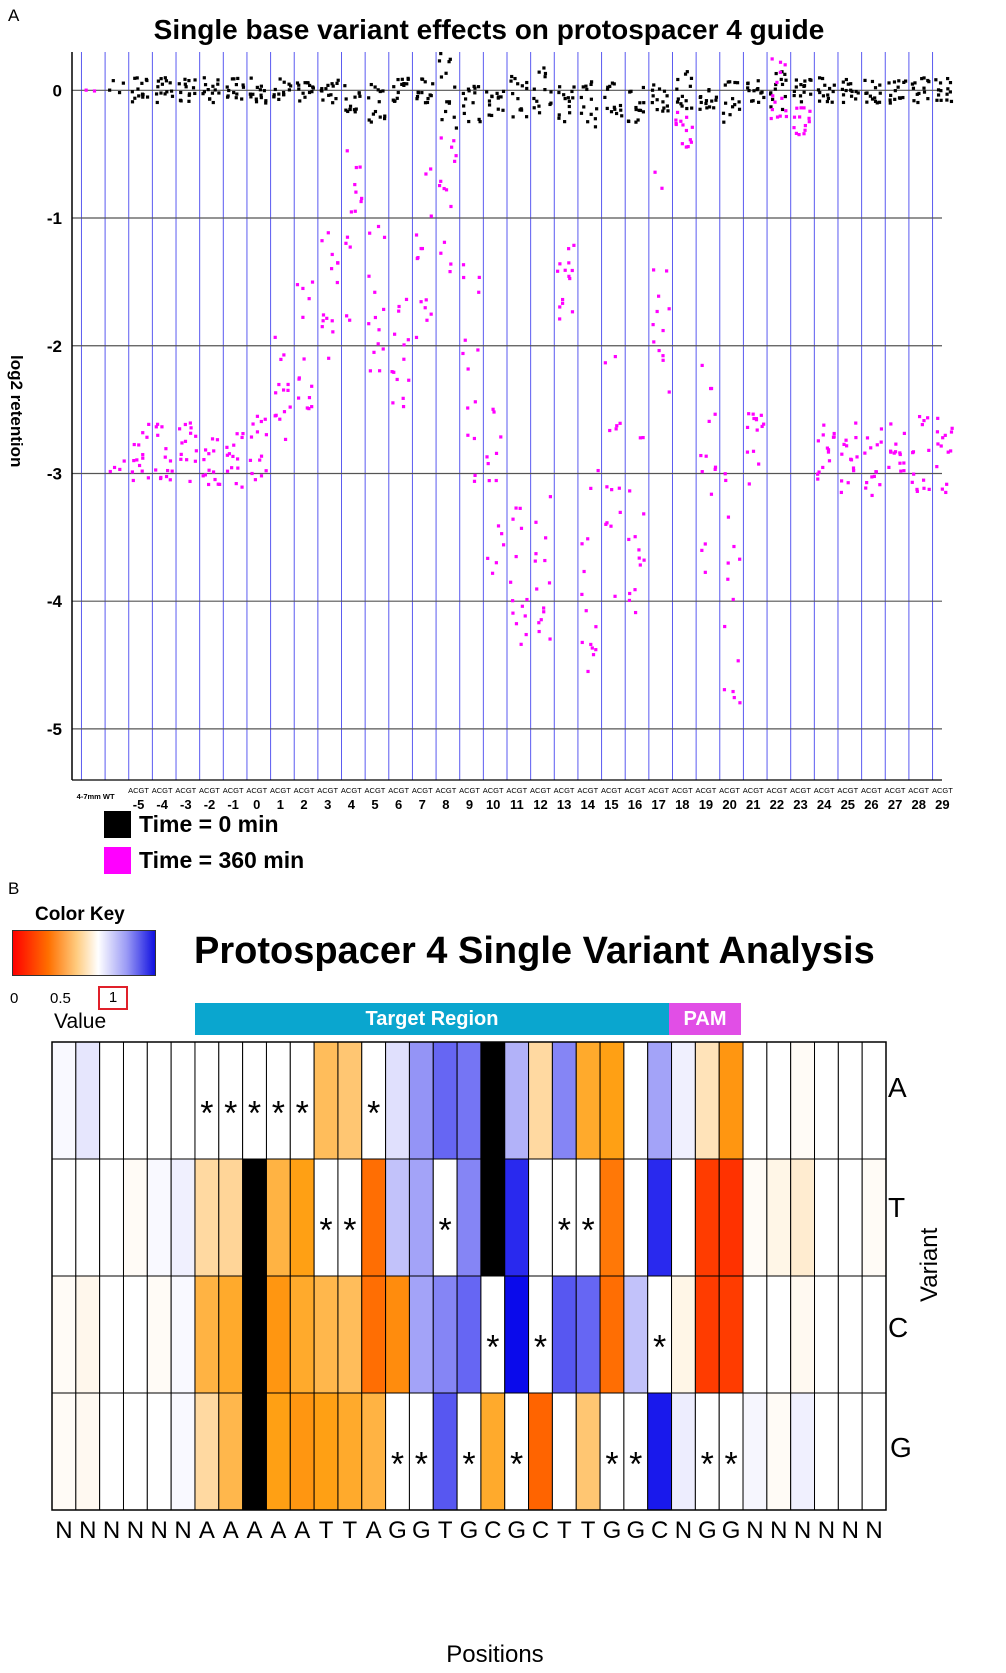 This screenshot has height=1673, width=1006. Describe the element at coordinates (54, 346) in the screenshot. I see `y-tick-label: -2` at that location.